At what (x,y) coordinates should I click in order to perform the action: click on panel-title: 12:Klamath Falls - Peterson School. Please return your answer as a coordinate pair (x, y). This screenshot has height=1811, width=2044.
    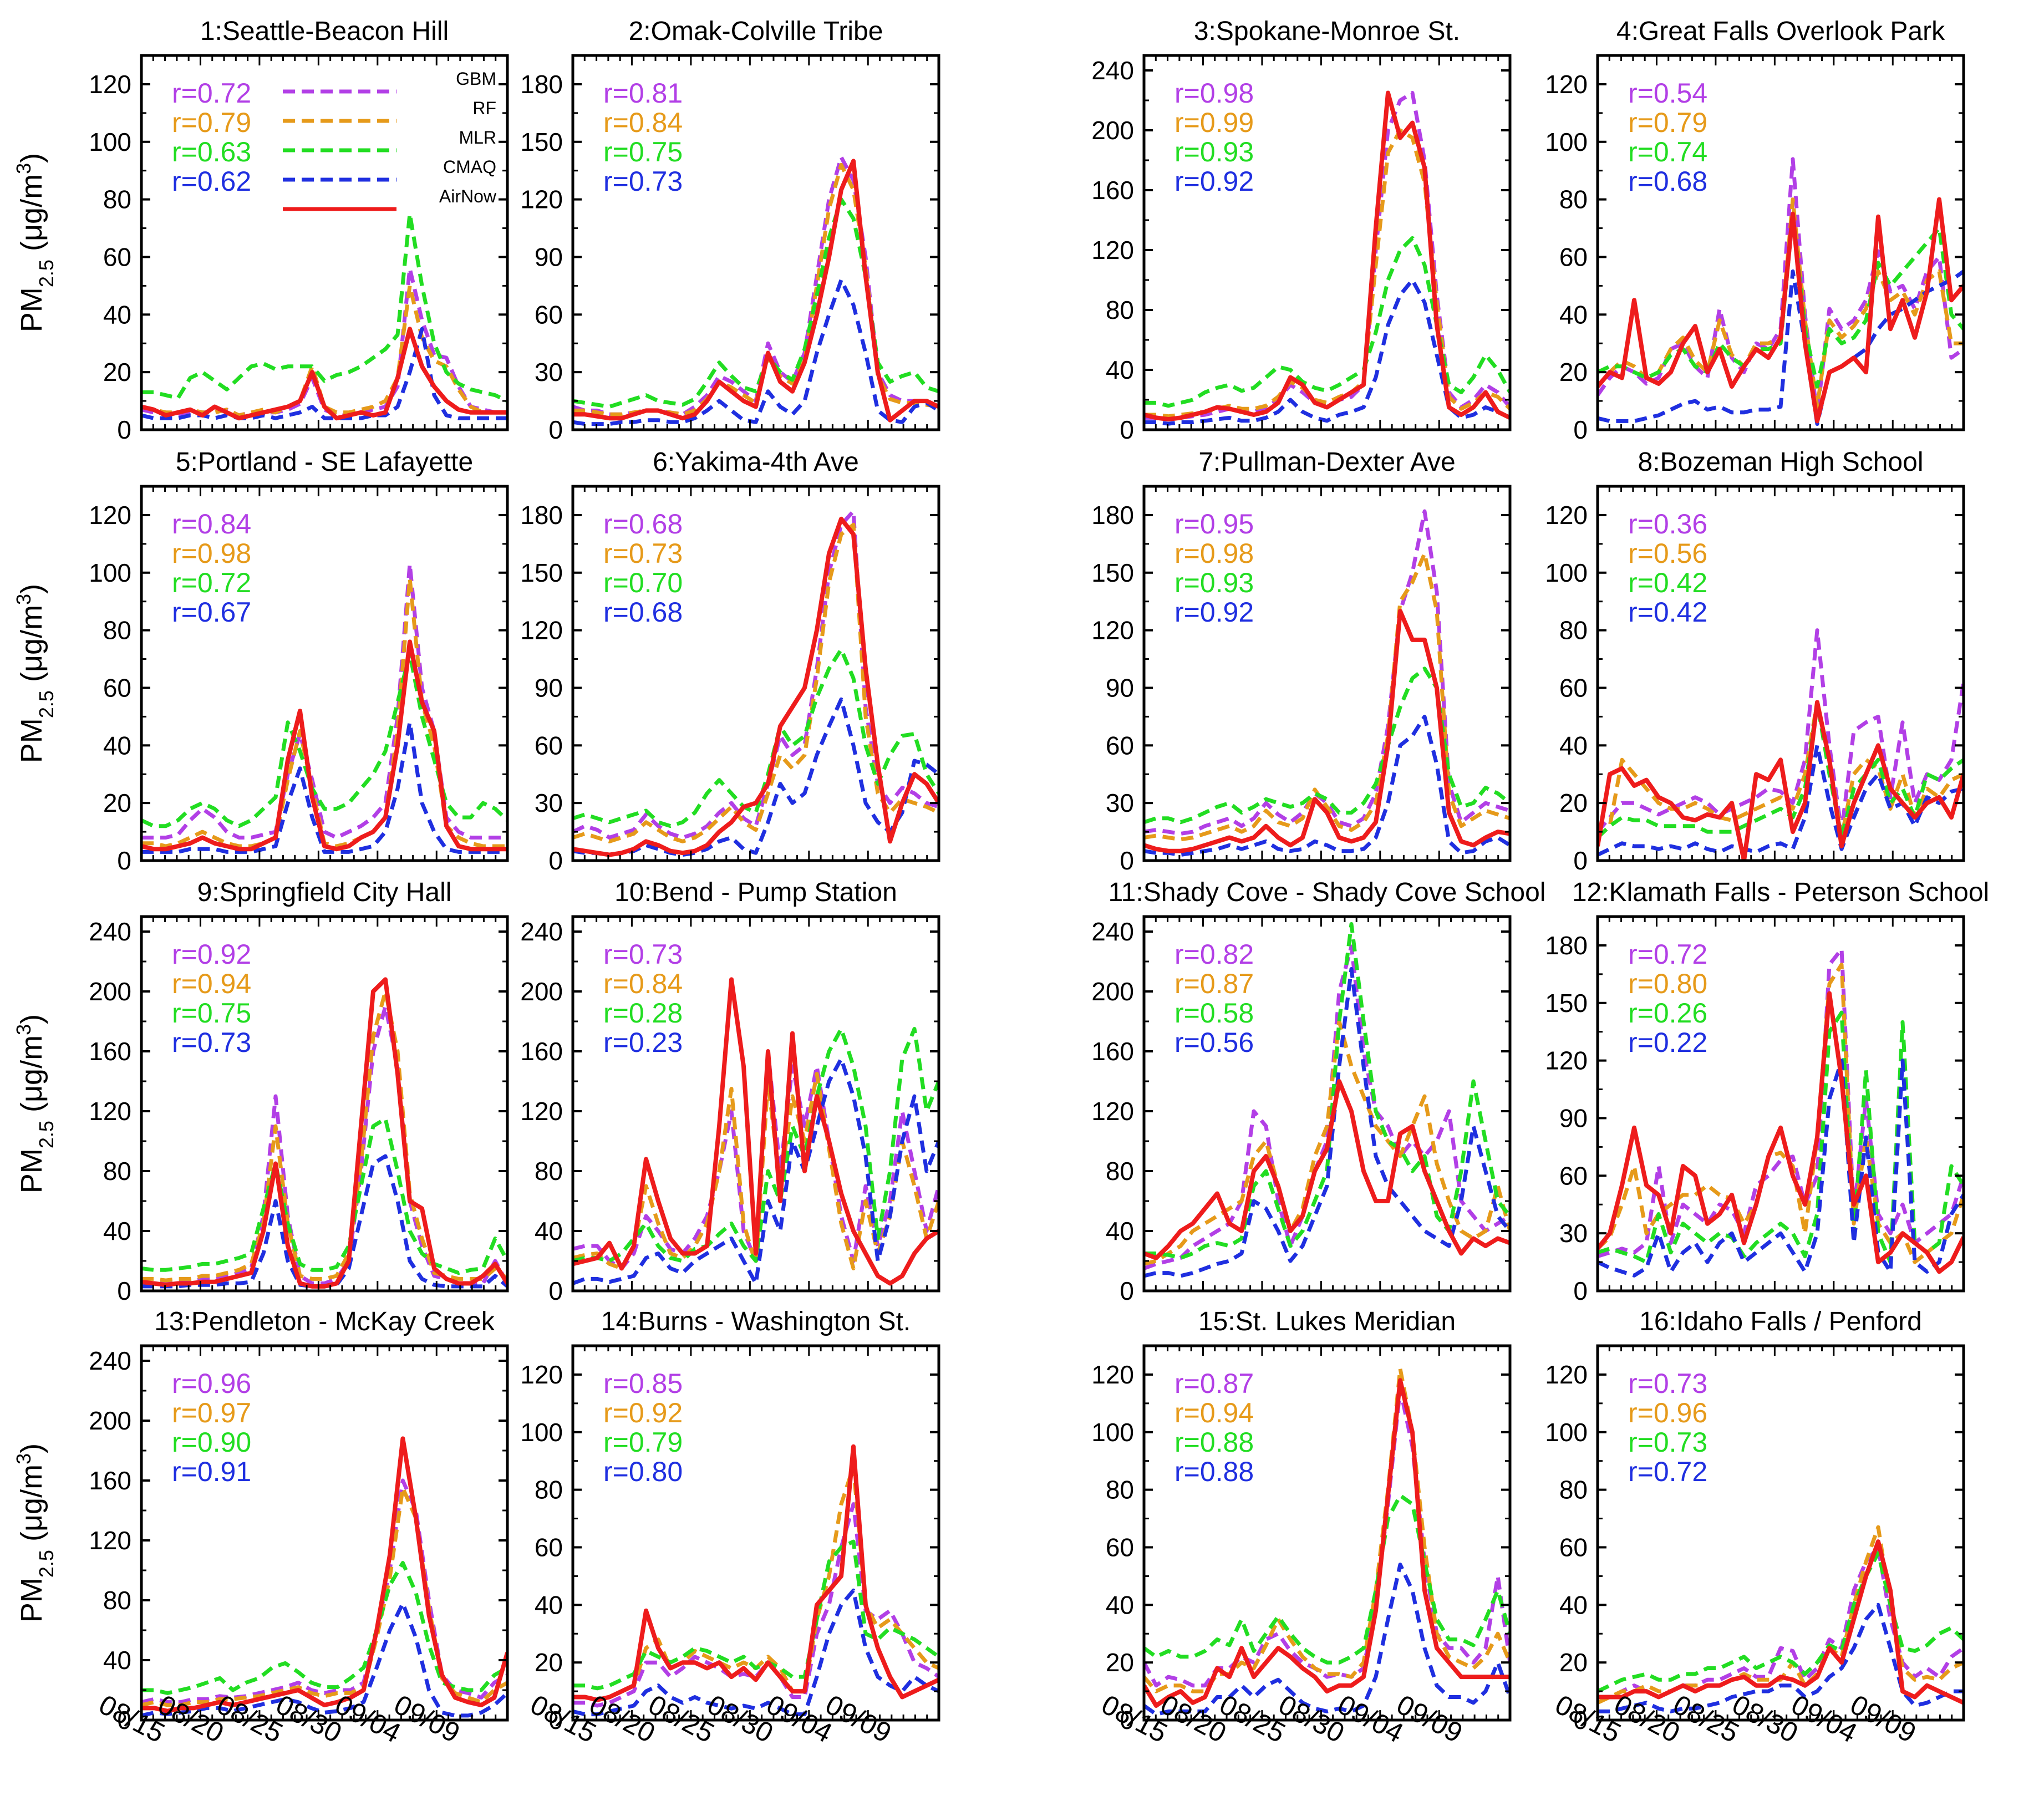
    Looking at the image, I should click on (1780, 892).